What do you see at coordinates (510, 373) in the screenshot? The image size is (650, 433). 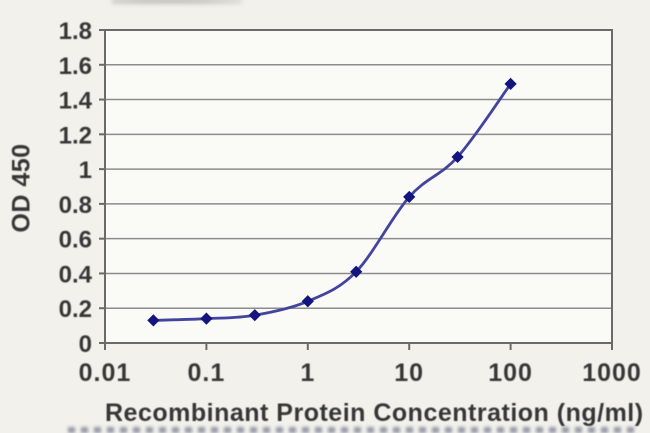 I see `x-tick-label: 100` at bounding box center [510, 373].